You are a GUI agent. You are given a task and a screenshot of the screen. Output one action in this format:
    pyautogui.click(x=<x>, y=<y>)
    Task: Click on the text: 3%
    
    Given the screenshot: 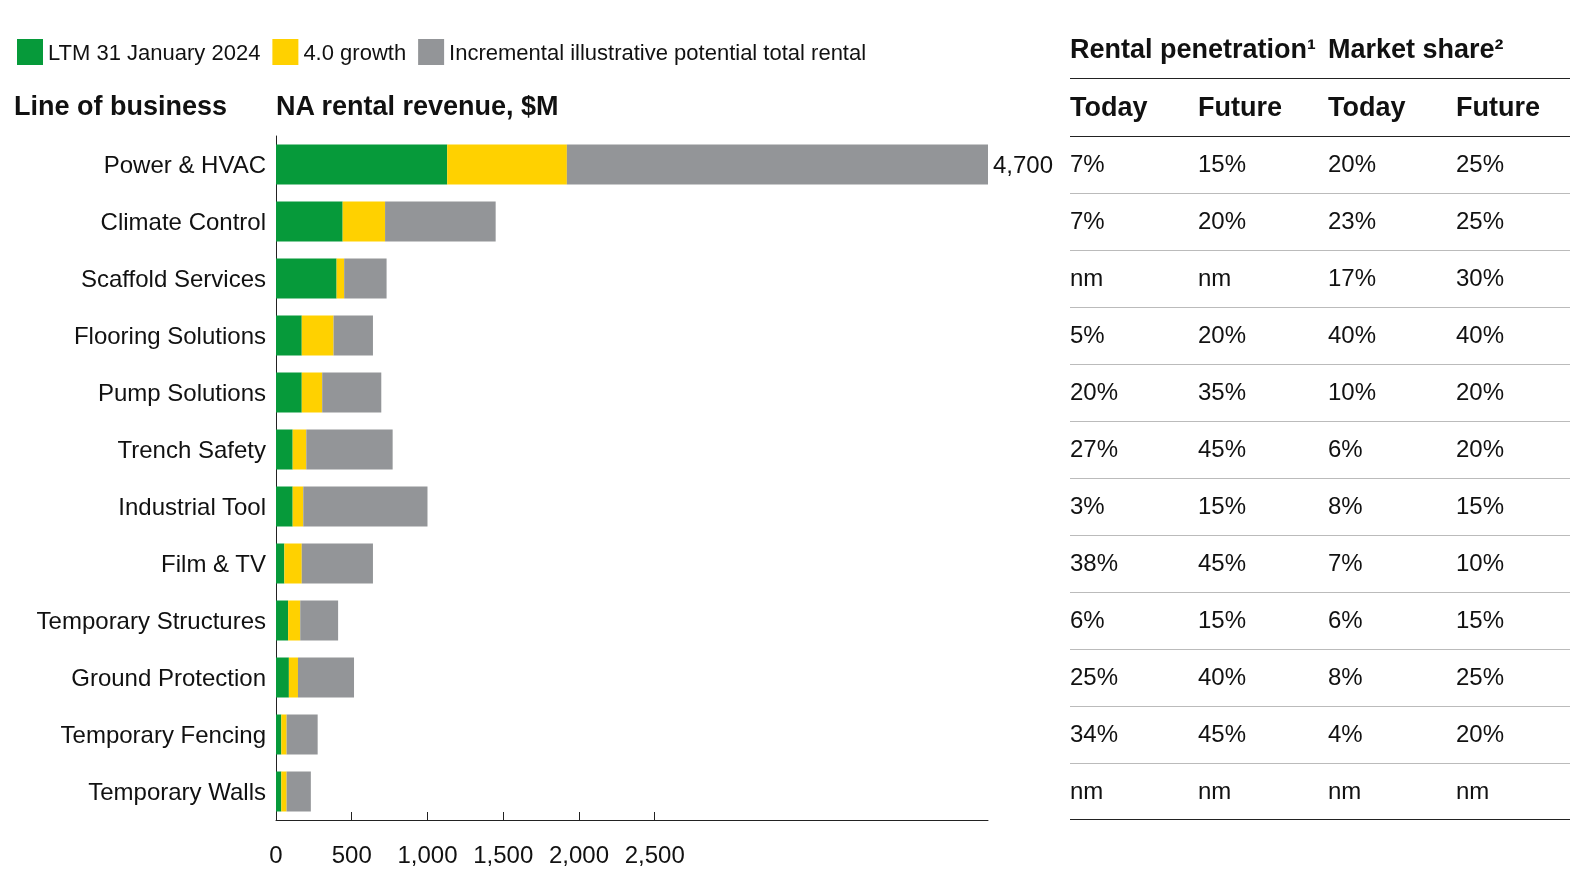 What is the action you would take?
    pyautogui.click(x=1087, y=505)
    